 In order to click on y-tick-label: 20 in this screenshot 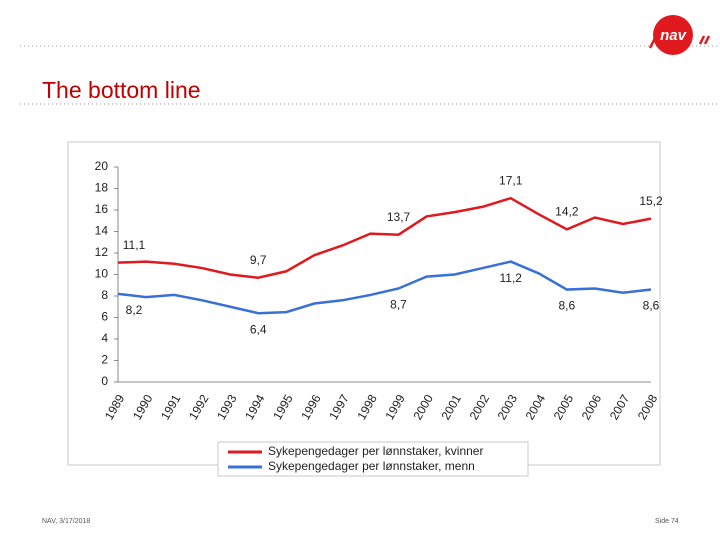, I will do `click(102, 166)`.